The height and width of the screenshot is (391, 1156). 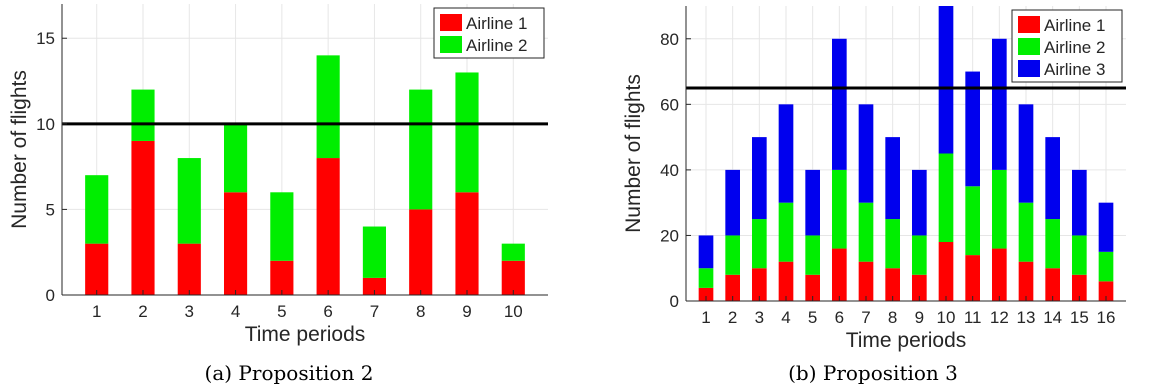 I want to click on a-xtick-label: 9, so click(x=466, y=311).